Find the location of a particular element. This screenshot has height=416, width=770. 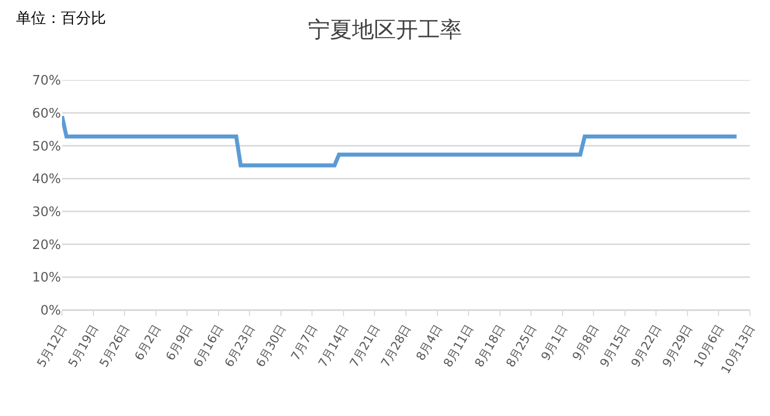

y-tick-label: 10% is located at coordinates (46, 278).